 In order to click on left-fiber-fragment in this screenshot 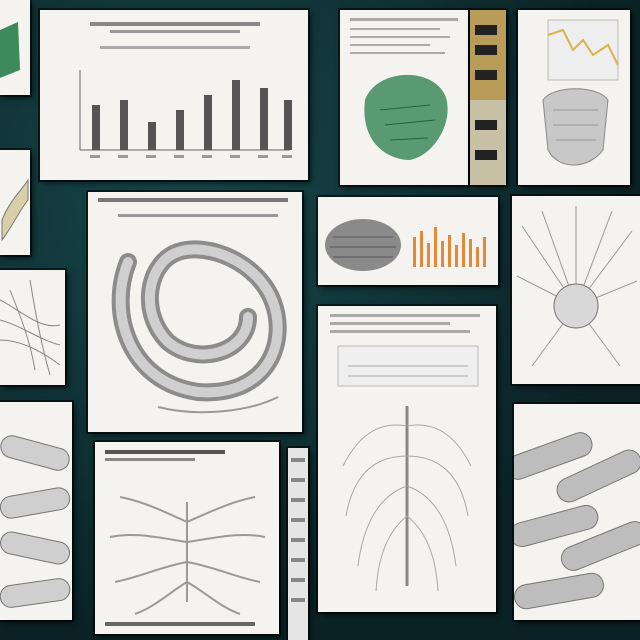, I will do `click(32, 327)`.